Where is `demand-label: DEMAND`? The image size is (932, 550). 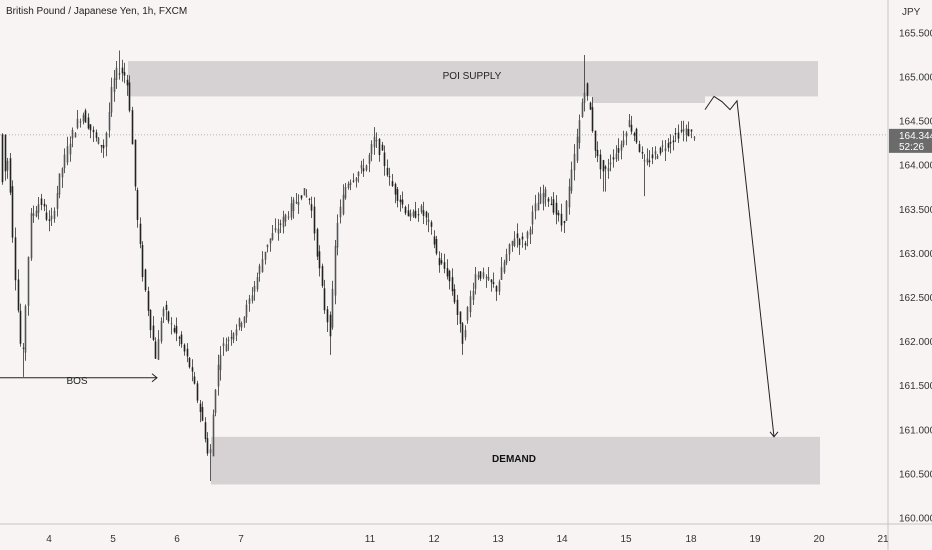 demand-label: DEMAND is located at coordinates (514, 459).